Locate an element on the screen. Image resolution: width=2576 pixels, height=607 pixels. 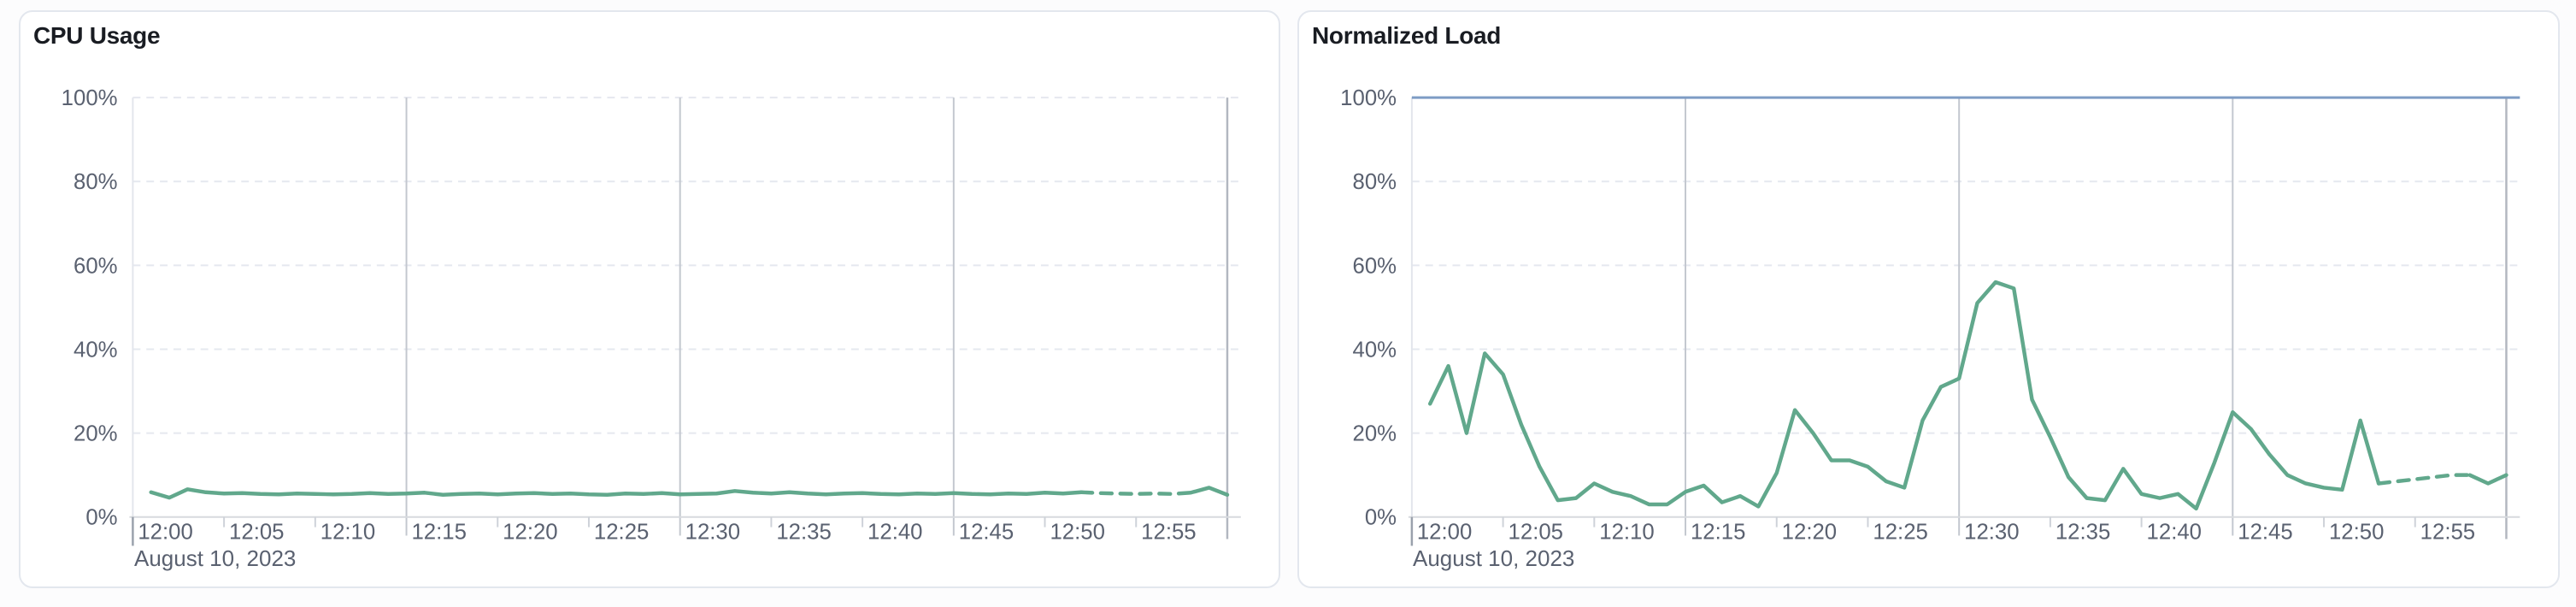
chart-title-normalized-load: Normalized Load is located at coordinates (1407, 35).